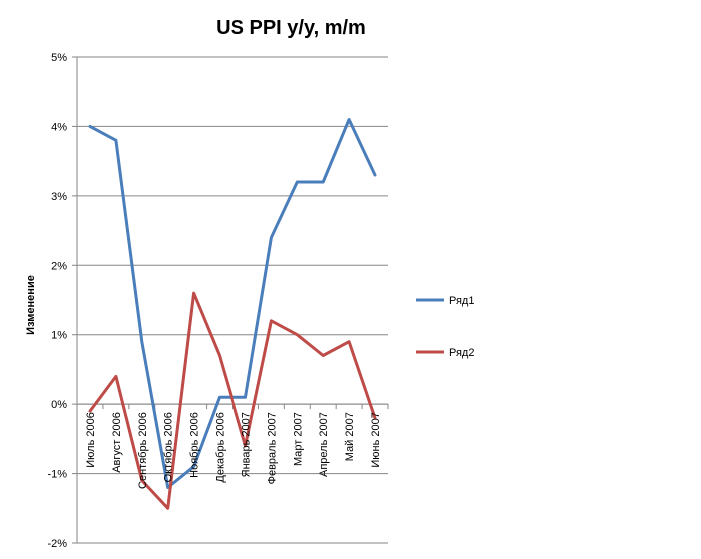 This screenshot has width=701, height=559. Describe the element at coordinates (246, 444) in the screenshot. I see `x-tick-label: Январь 2007` at that location.